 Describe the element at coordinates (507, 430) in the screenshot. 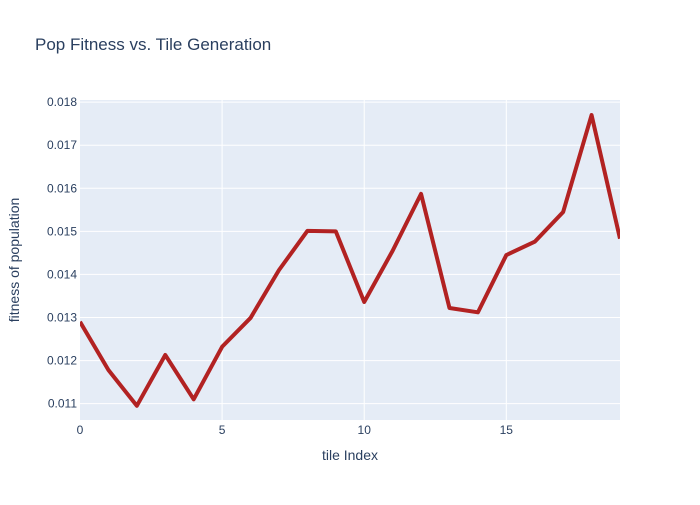

I see `x-tick-label: 15` at that location.